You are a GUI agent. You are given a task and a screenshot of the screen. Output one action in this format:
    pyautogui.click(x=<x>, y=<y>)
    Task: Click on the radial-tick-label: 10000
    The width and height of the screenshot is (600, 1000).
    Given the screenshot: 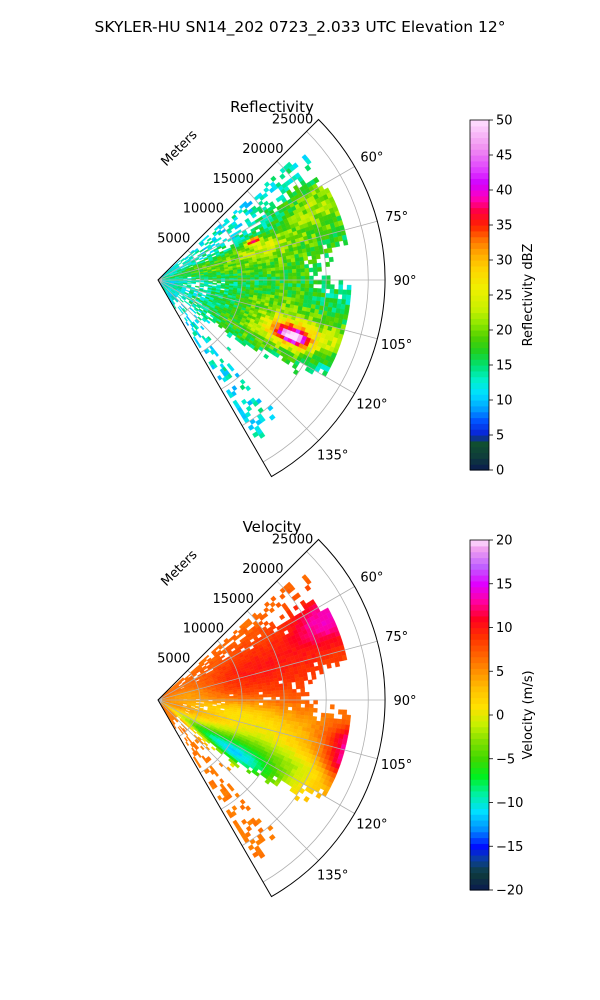 What is the action you would take?
    pyautogui.click(x=203, y=629)
    